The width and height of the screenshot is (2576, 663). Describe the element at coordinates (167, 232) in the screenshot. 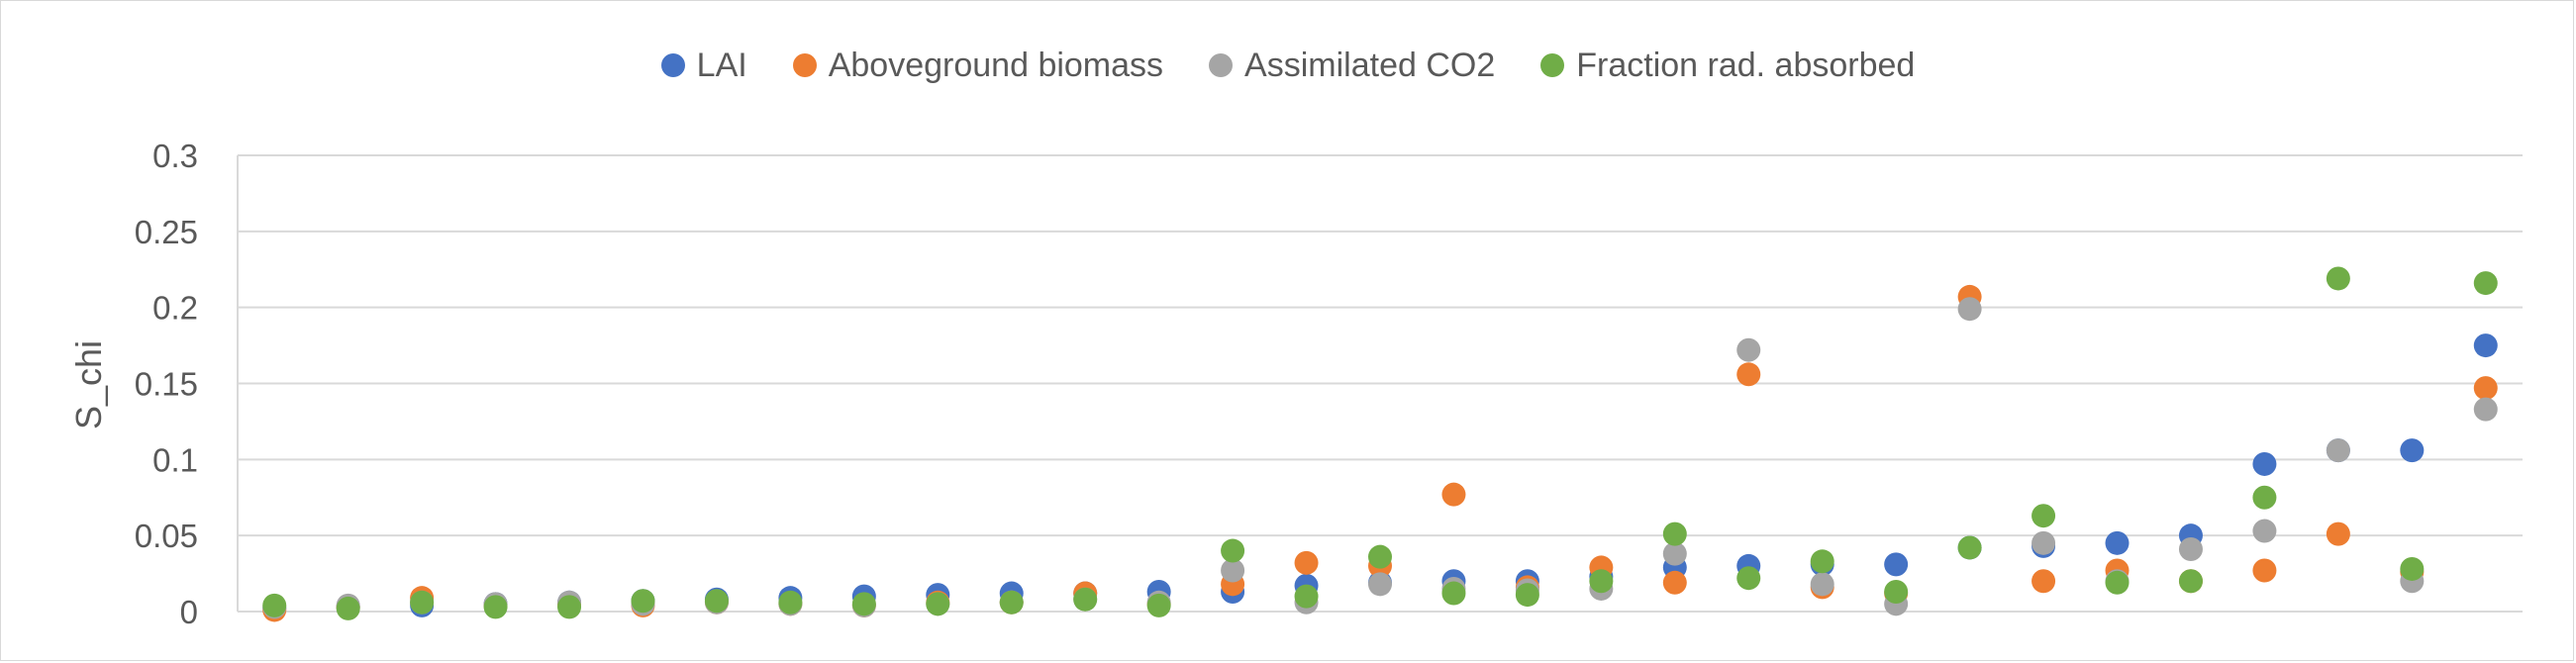

I see `y-tick-label: 0.25` at that location.